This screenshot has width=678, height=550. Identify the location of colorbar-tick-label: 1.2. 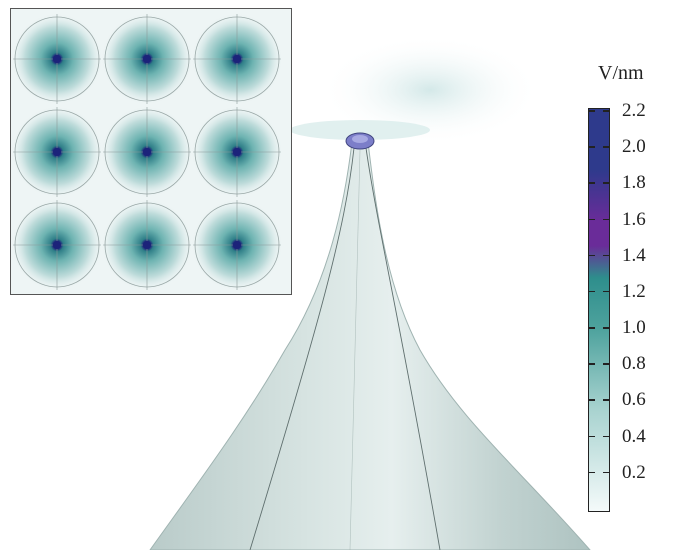
(634, 291).